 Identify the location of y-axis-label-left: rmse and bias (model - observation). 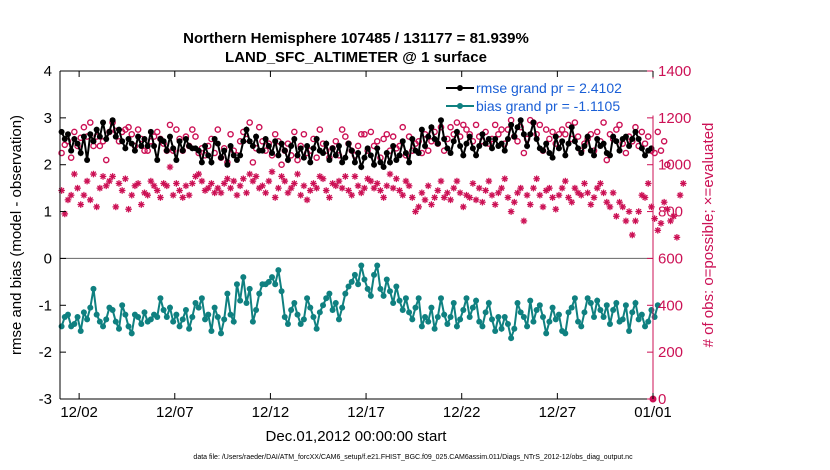
(16, 235).